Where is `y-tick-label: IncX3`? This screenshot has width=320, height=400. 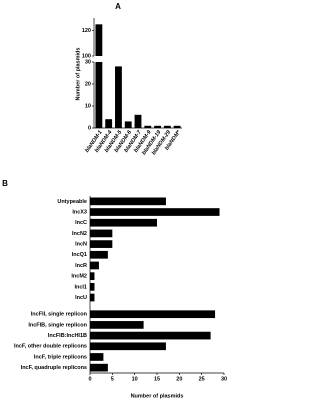
y-tick-label: IncX3 is located at coordinates (79, 212).